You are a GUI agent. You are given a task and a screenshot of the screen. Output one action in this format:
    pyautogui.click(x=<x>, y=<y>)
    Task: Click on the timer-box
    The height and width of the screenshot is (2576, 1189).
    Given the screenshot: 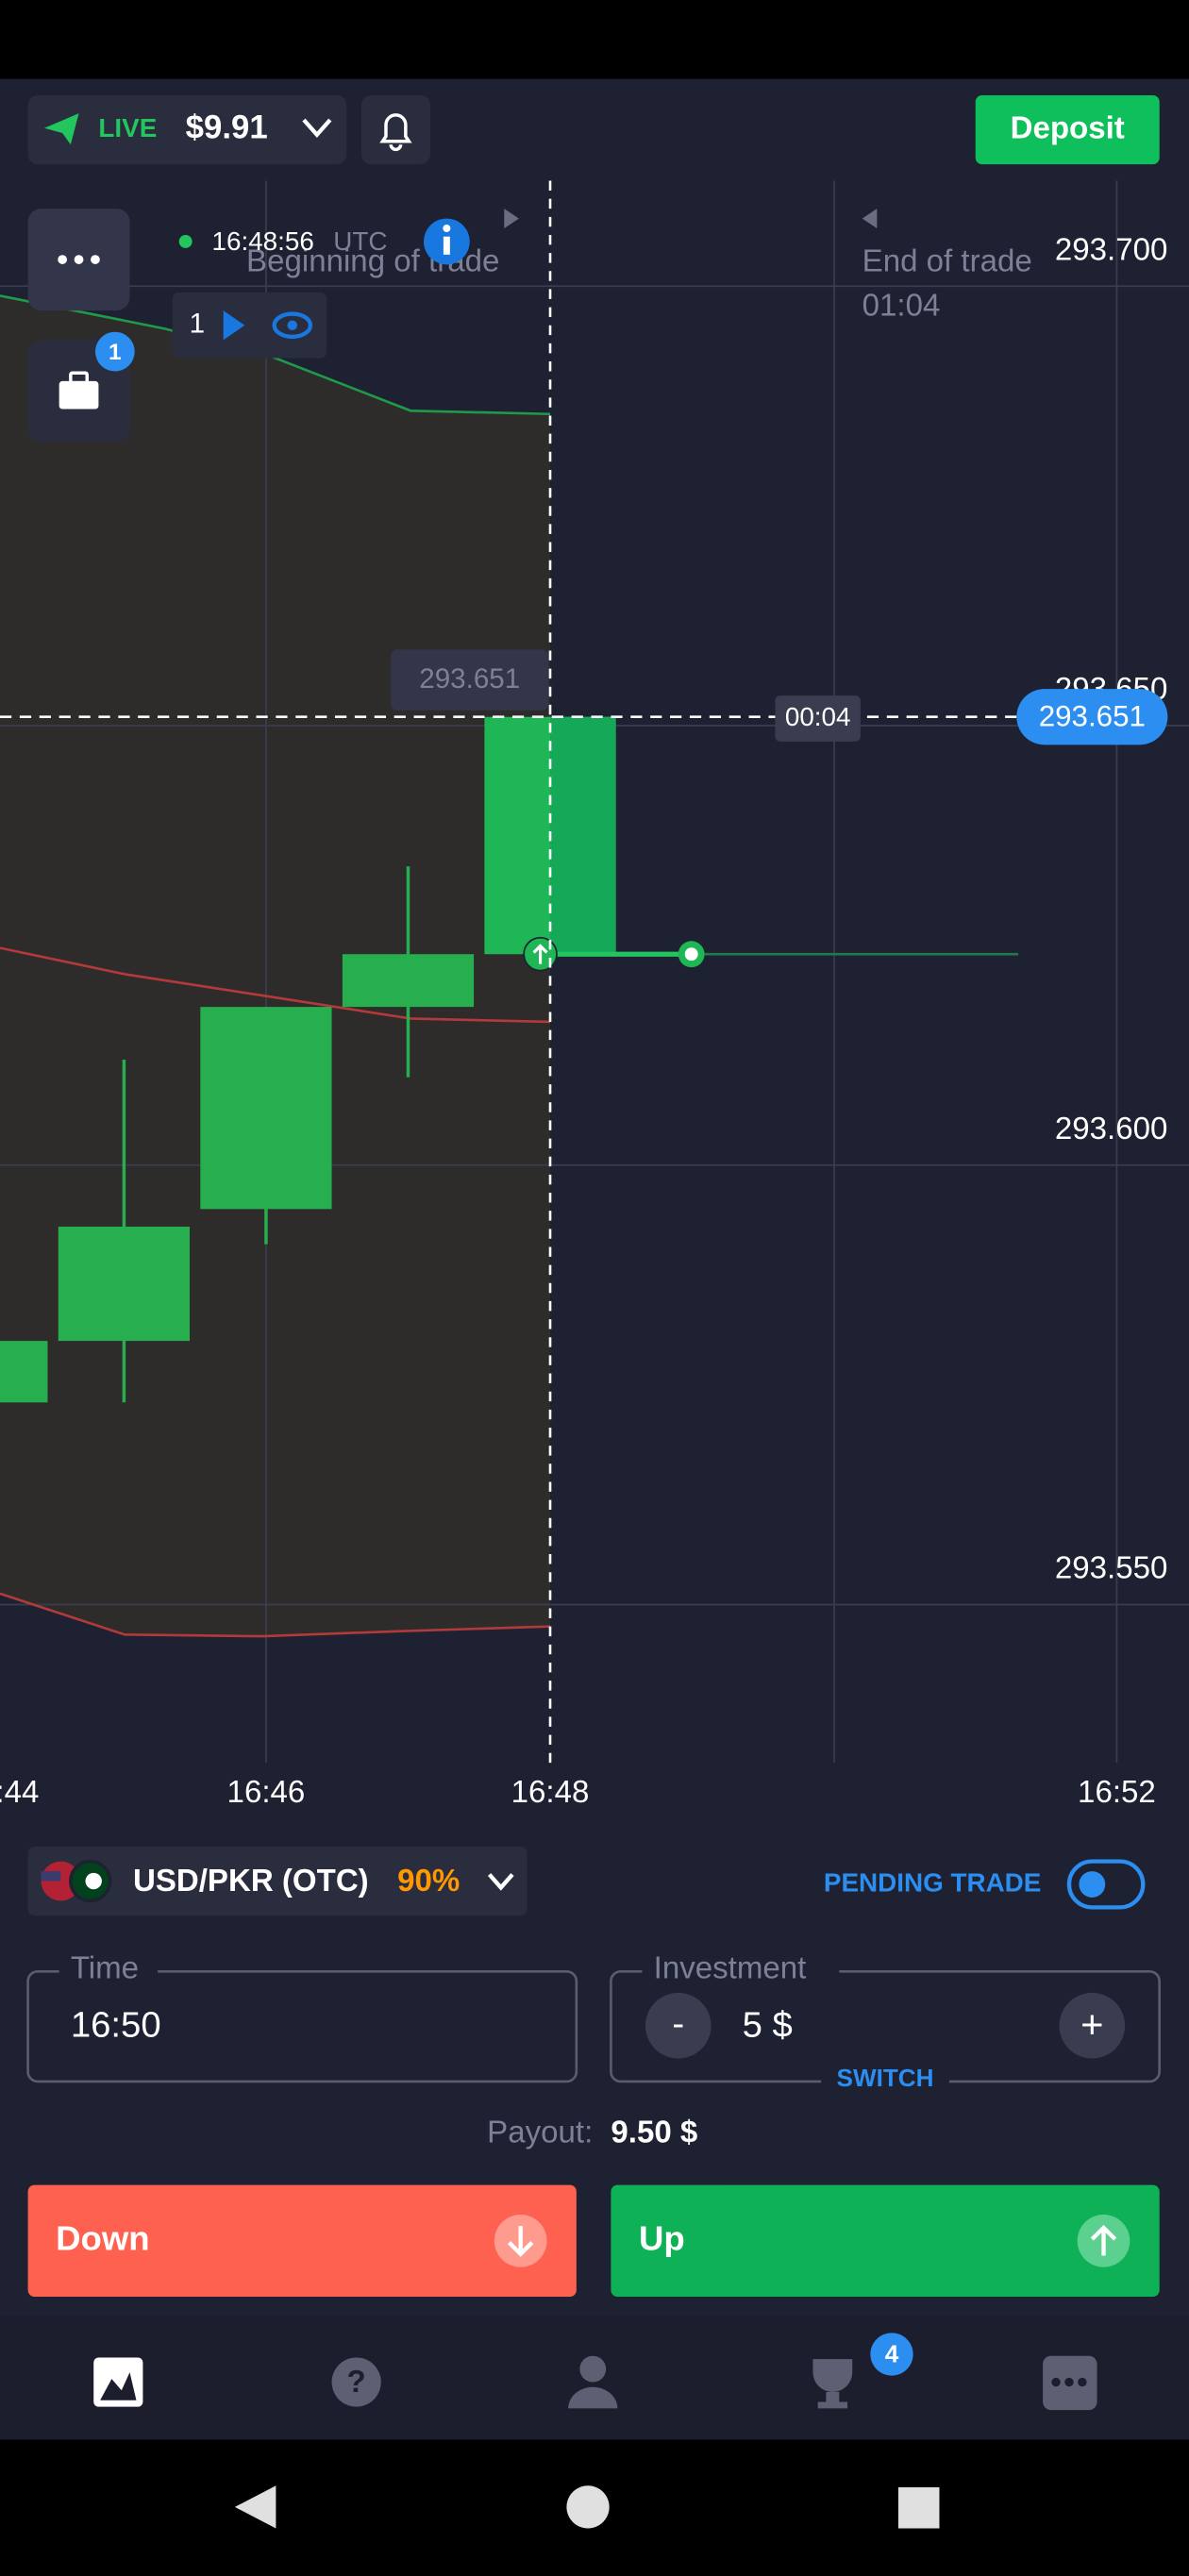 What is the action you would take?
    pyautogui.click(x=818, y=718)
    